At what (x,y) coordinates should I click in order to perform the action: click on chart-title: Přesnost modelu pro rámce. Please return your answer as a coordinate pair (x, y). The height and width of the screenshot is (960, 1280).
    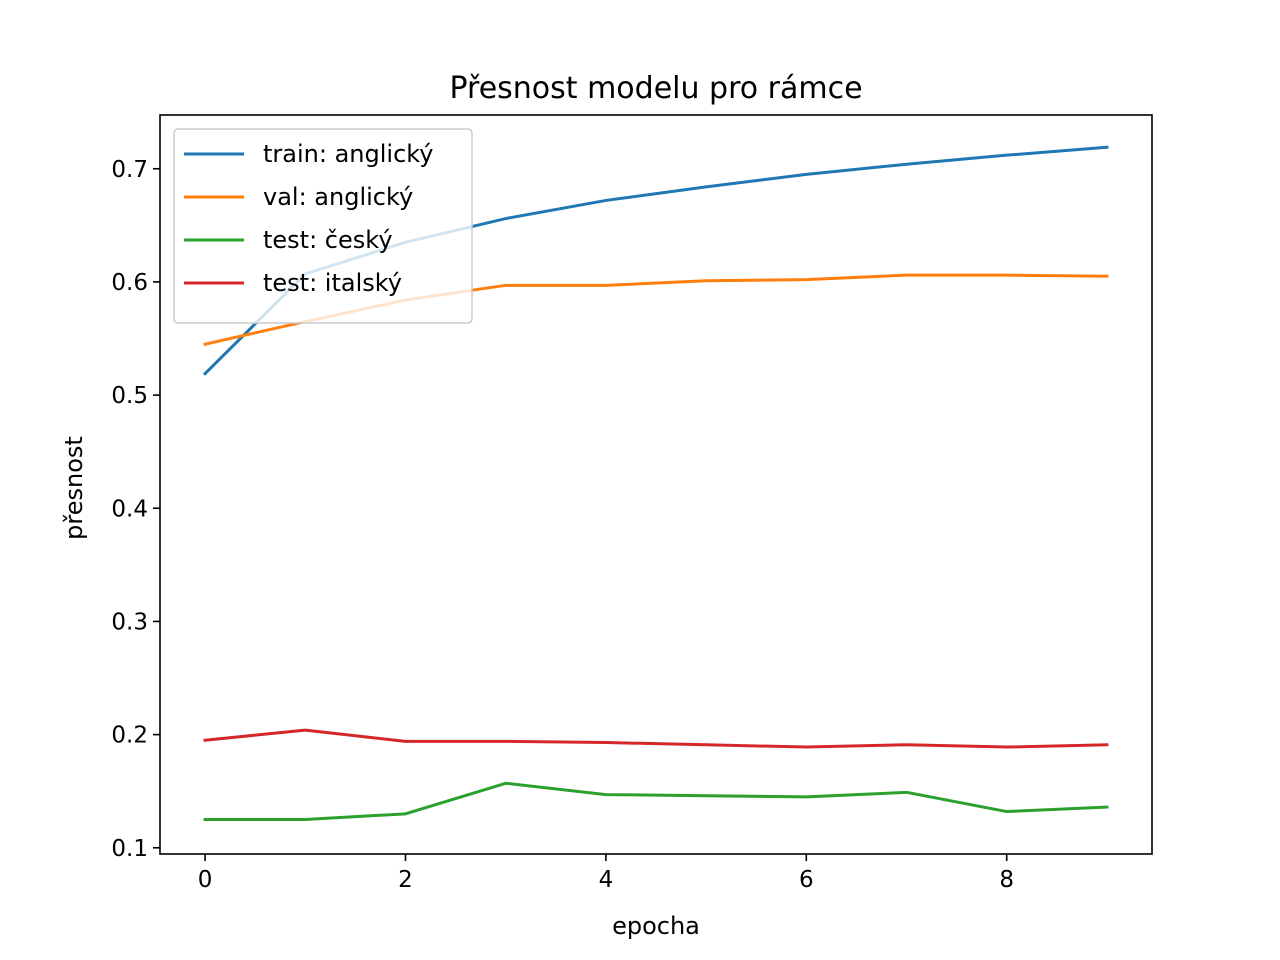
    Looking at the image, I should click on (655, 88).